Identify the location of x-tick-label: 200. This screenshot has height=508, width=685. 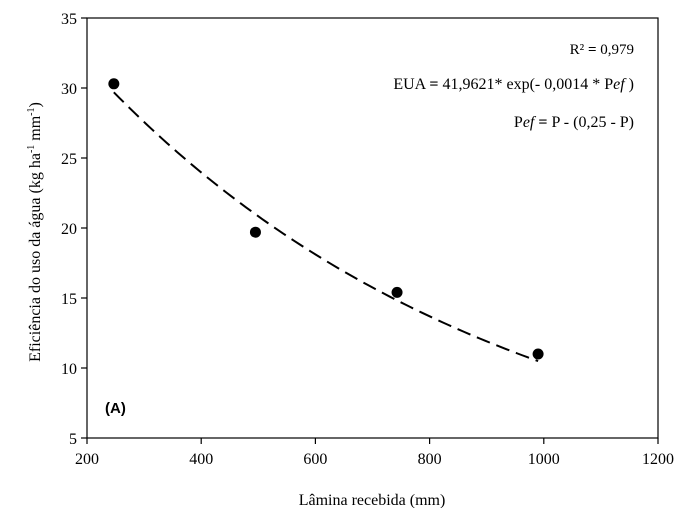
(87, 459).